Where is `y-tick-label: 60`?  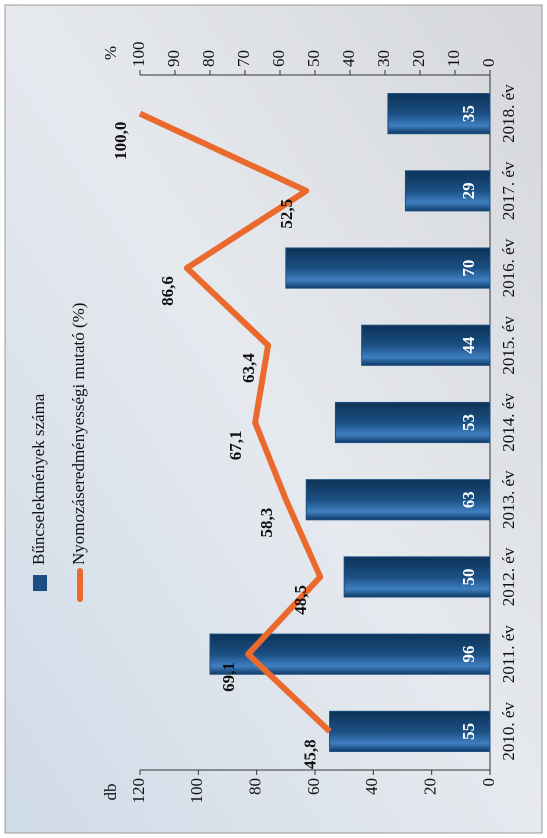
y-tick-label: 60 is located at coordinates (313, 786).